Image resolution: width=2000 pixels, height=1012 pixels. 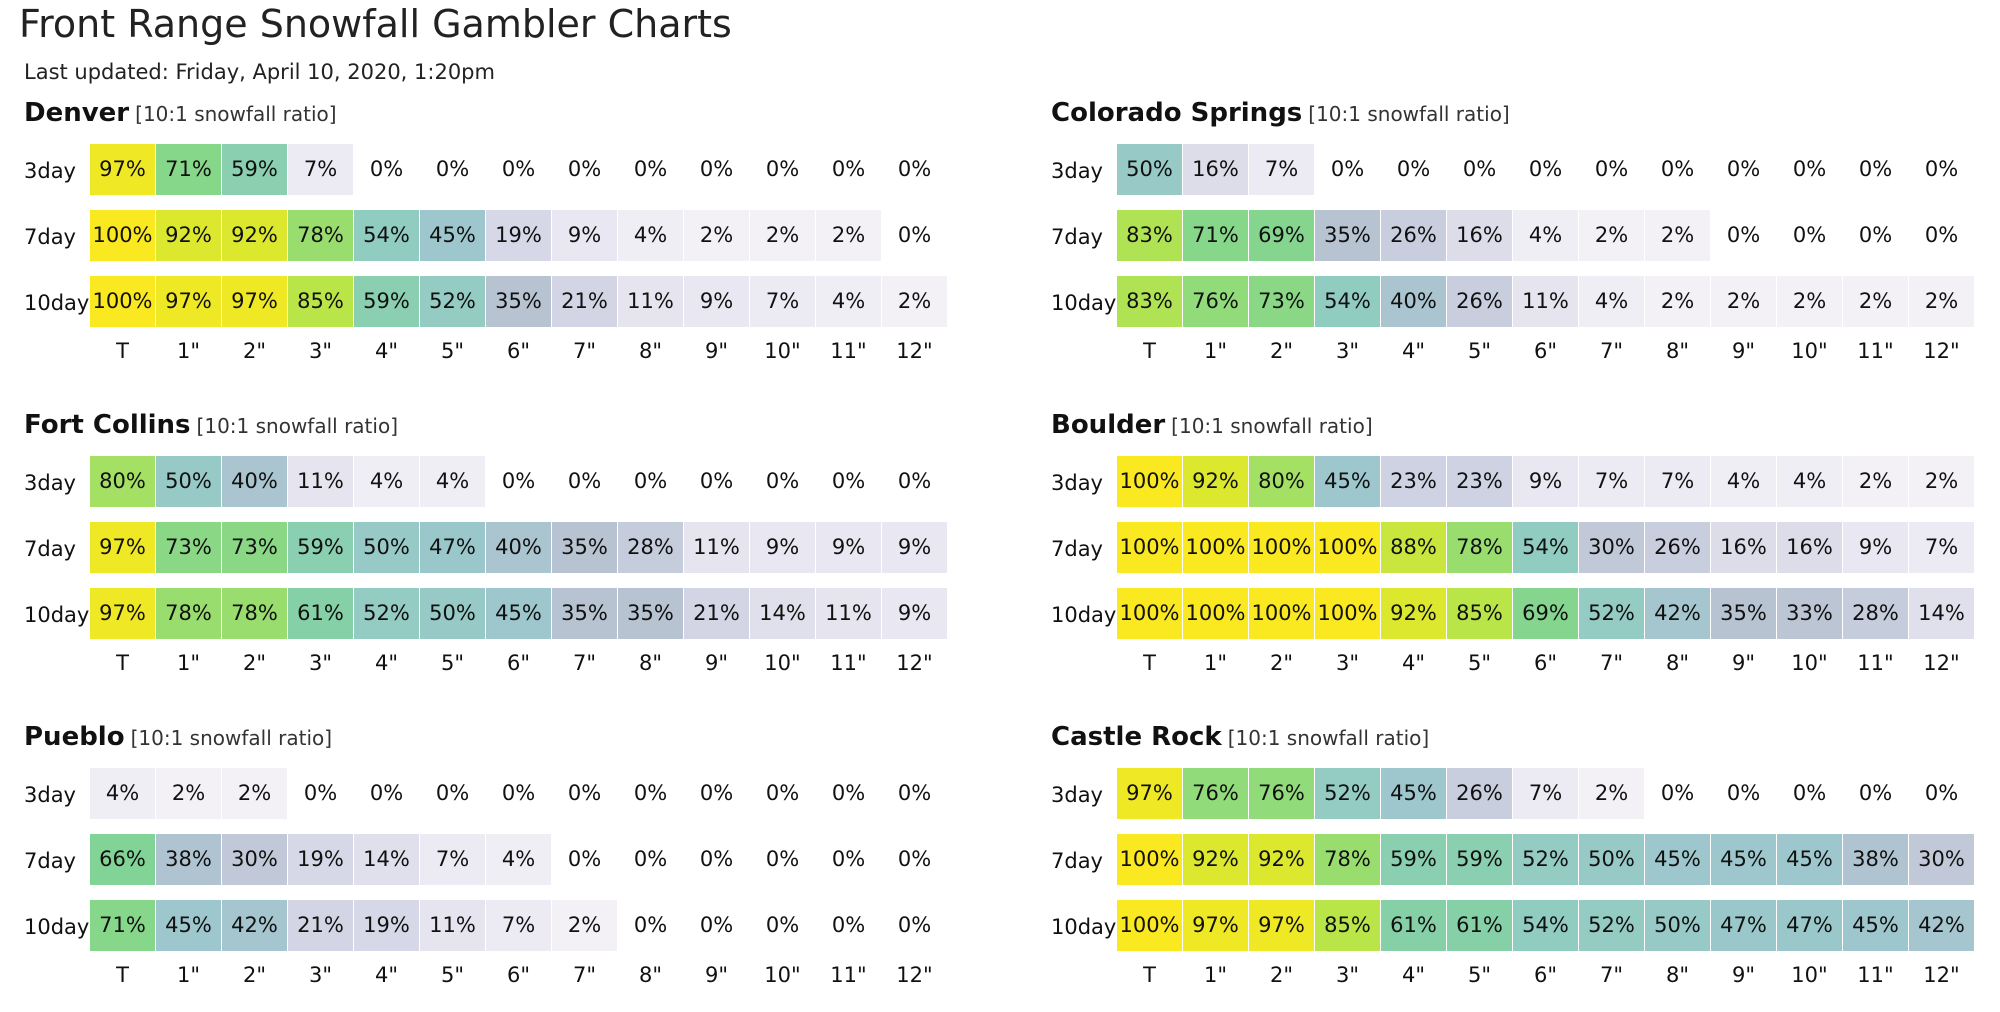 I want to click on heatmap-cell-7day-9in: 11%, so click(x=716, y=547).